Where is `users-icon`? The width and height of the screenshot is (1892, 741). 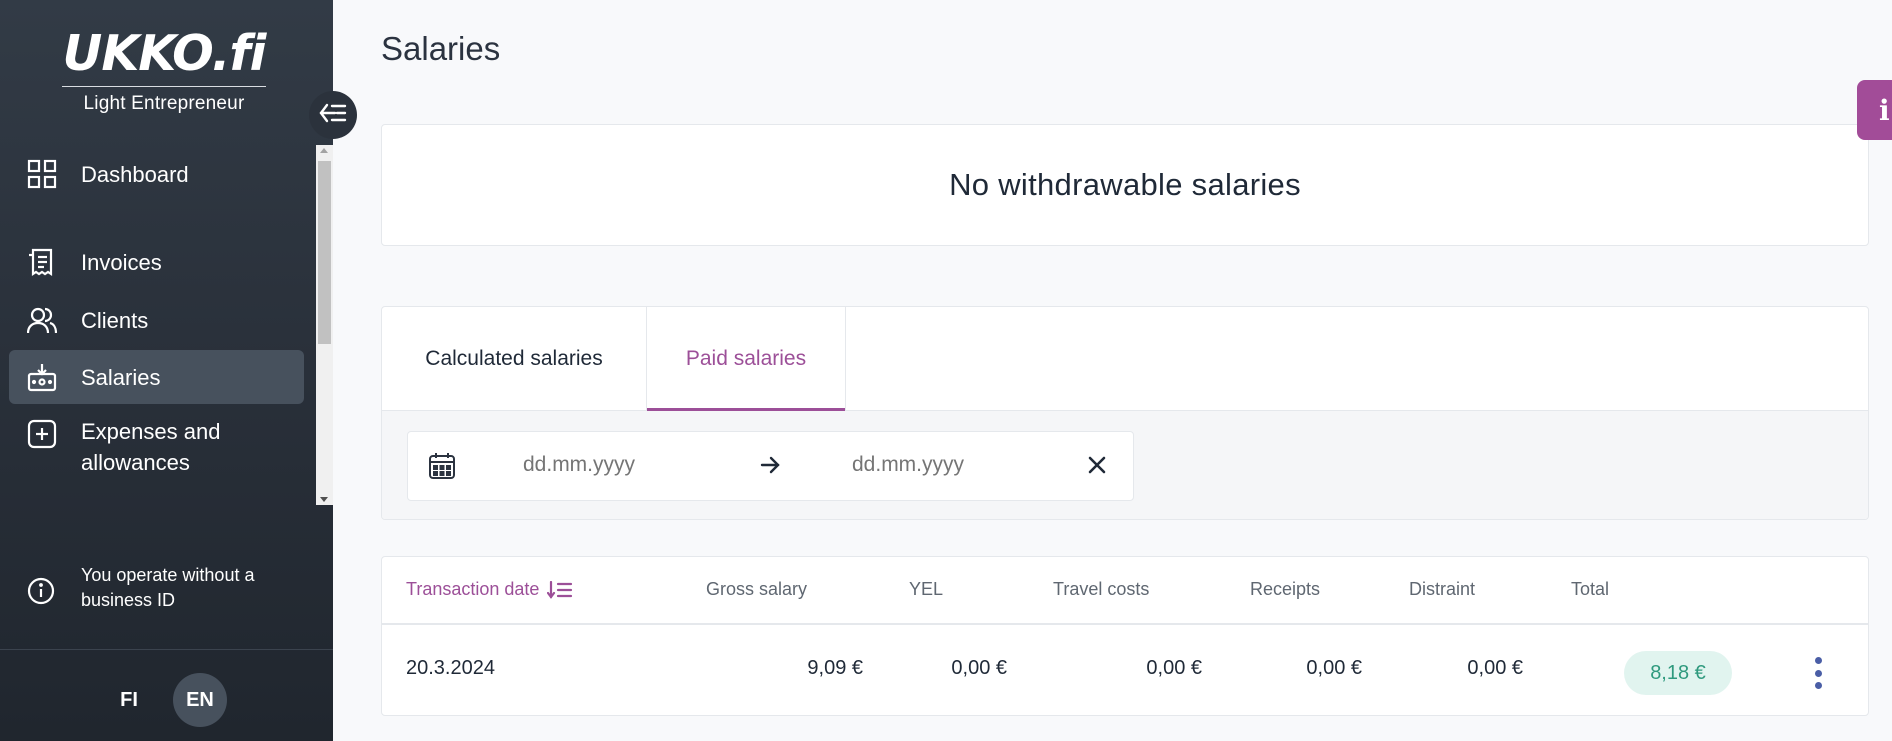
users-icon is located at coordinates (42, 320).